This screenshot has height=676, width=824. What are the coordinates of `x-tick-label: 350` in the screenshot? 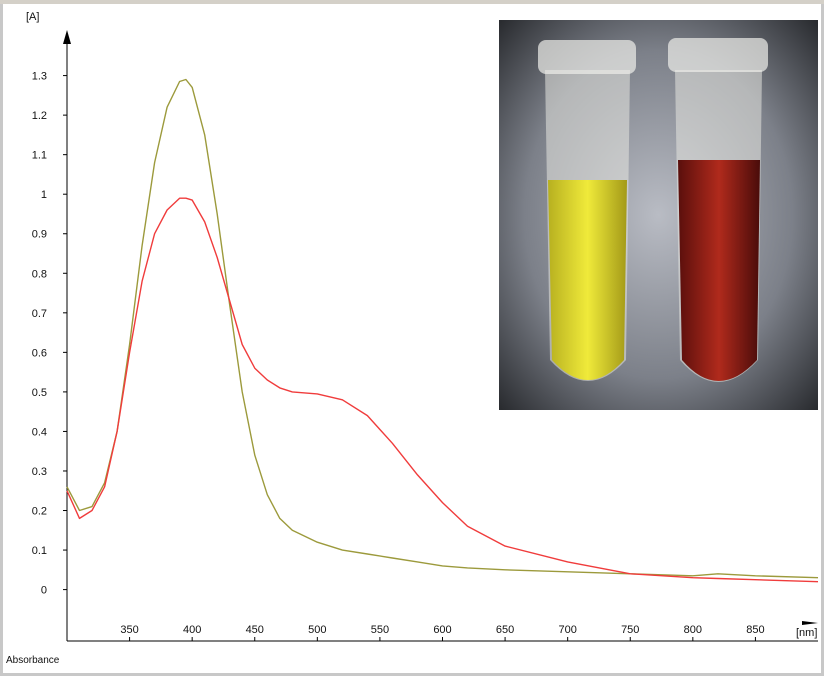 It's located at (129, 630).